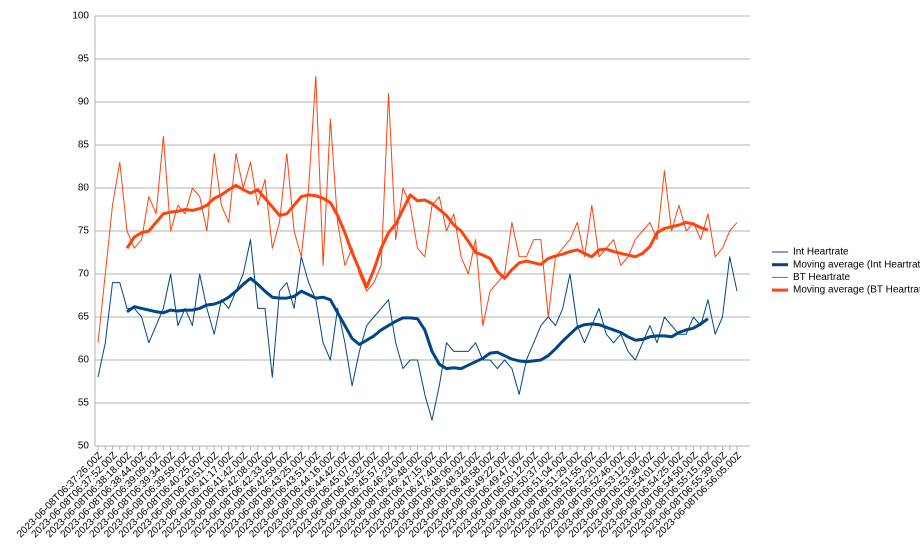  Describe the element at coordinates (84, 145) in the screenshot. I see `y-tick-label: 85` at that location.